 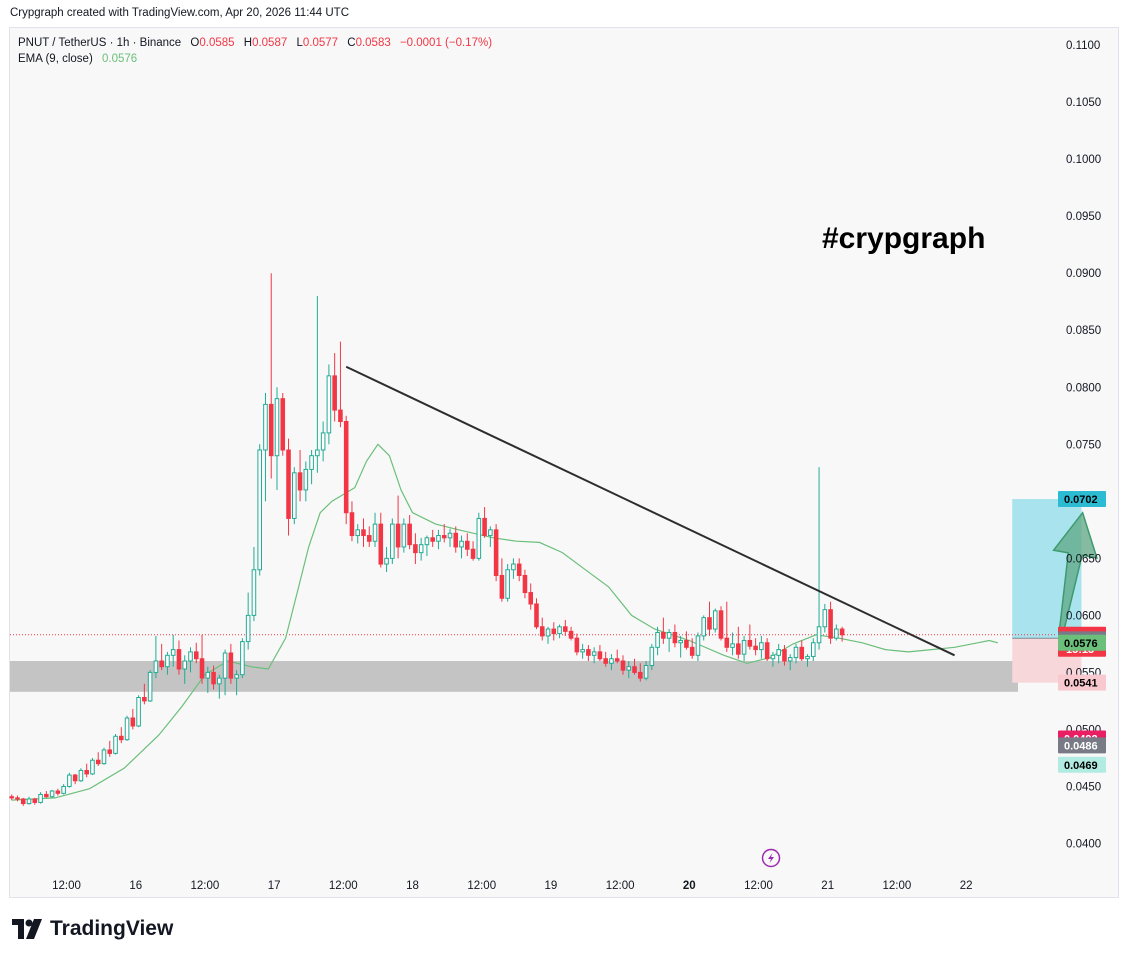 I want to click on y-tick-label: 0.0950, so click(x=1083, y=217).